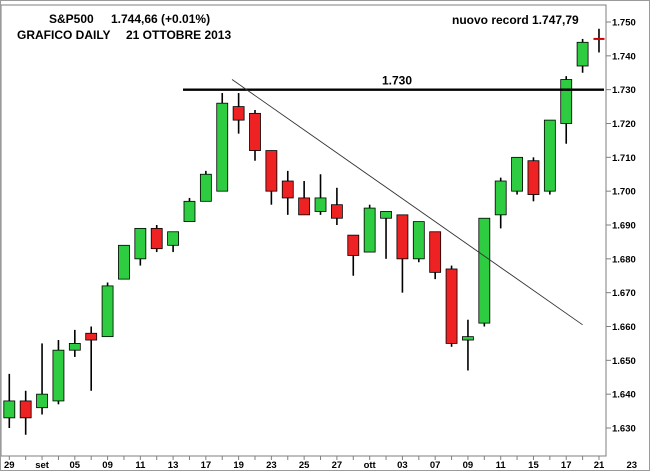 The height and width of the screenshot is (471, 650). What do you see at coordinates (337, 465) in the screenshot?
I see `x-tick-label: 27` at bounding box center [337, 465].